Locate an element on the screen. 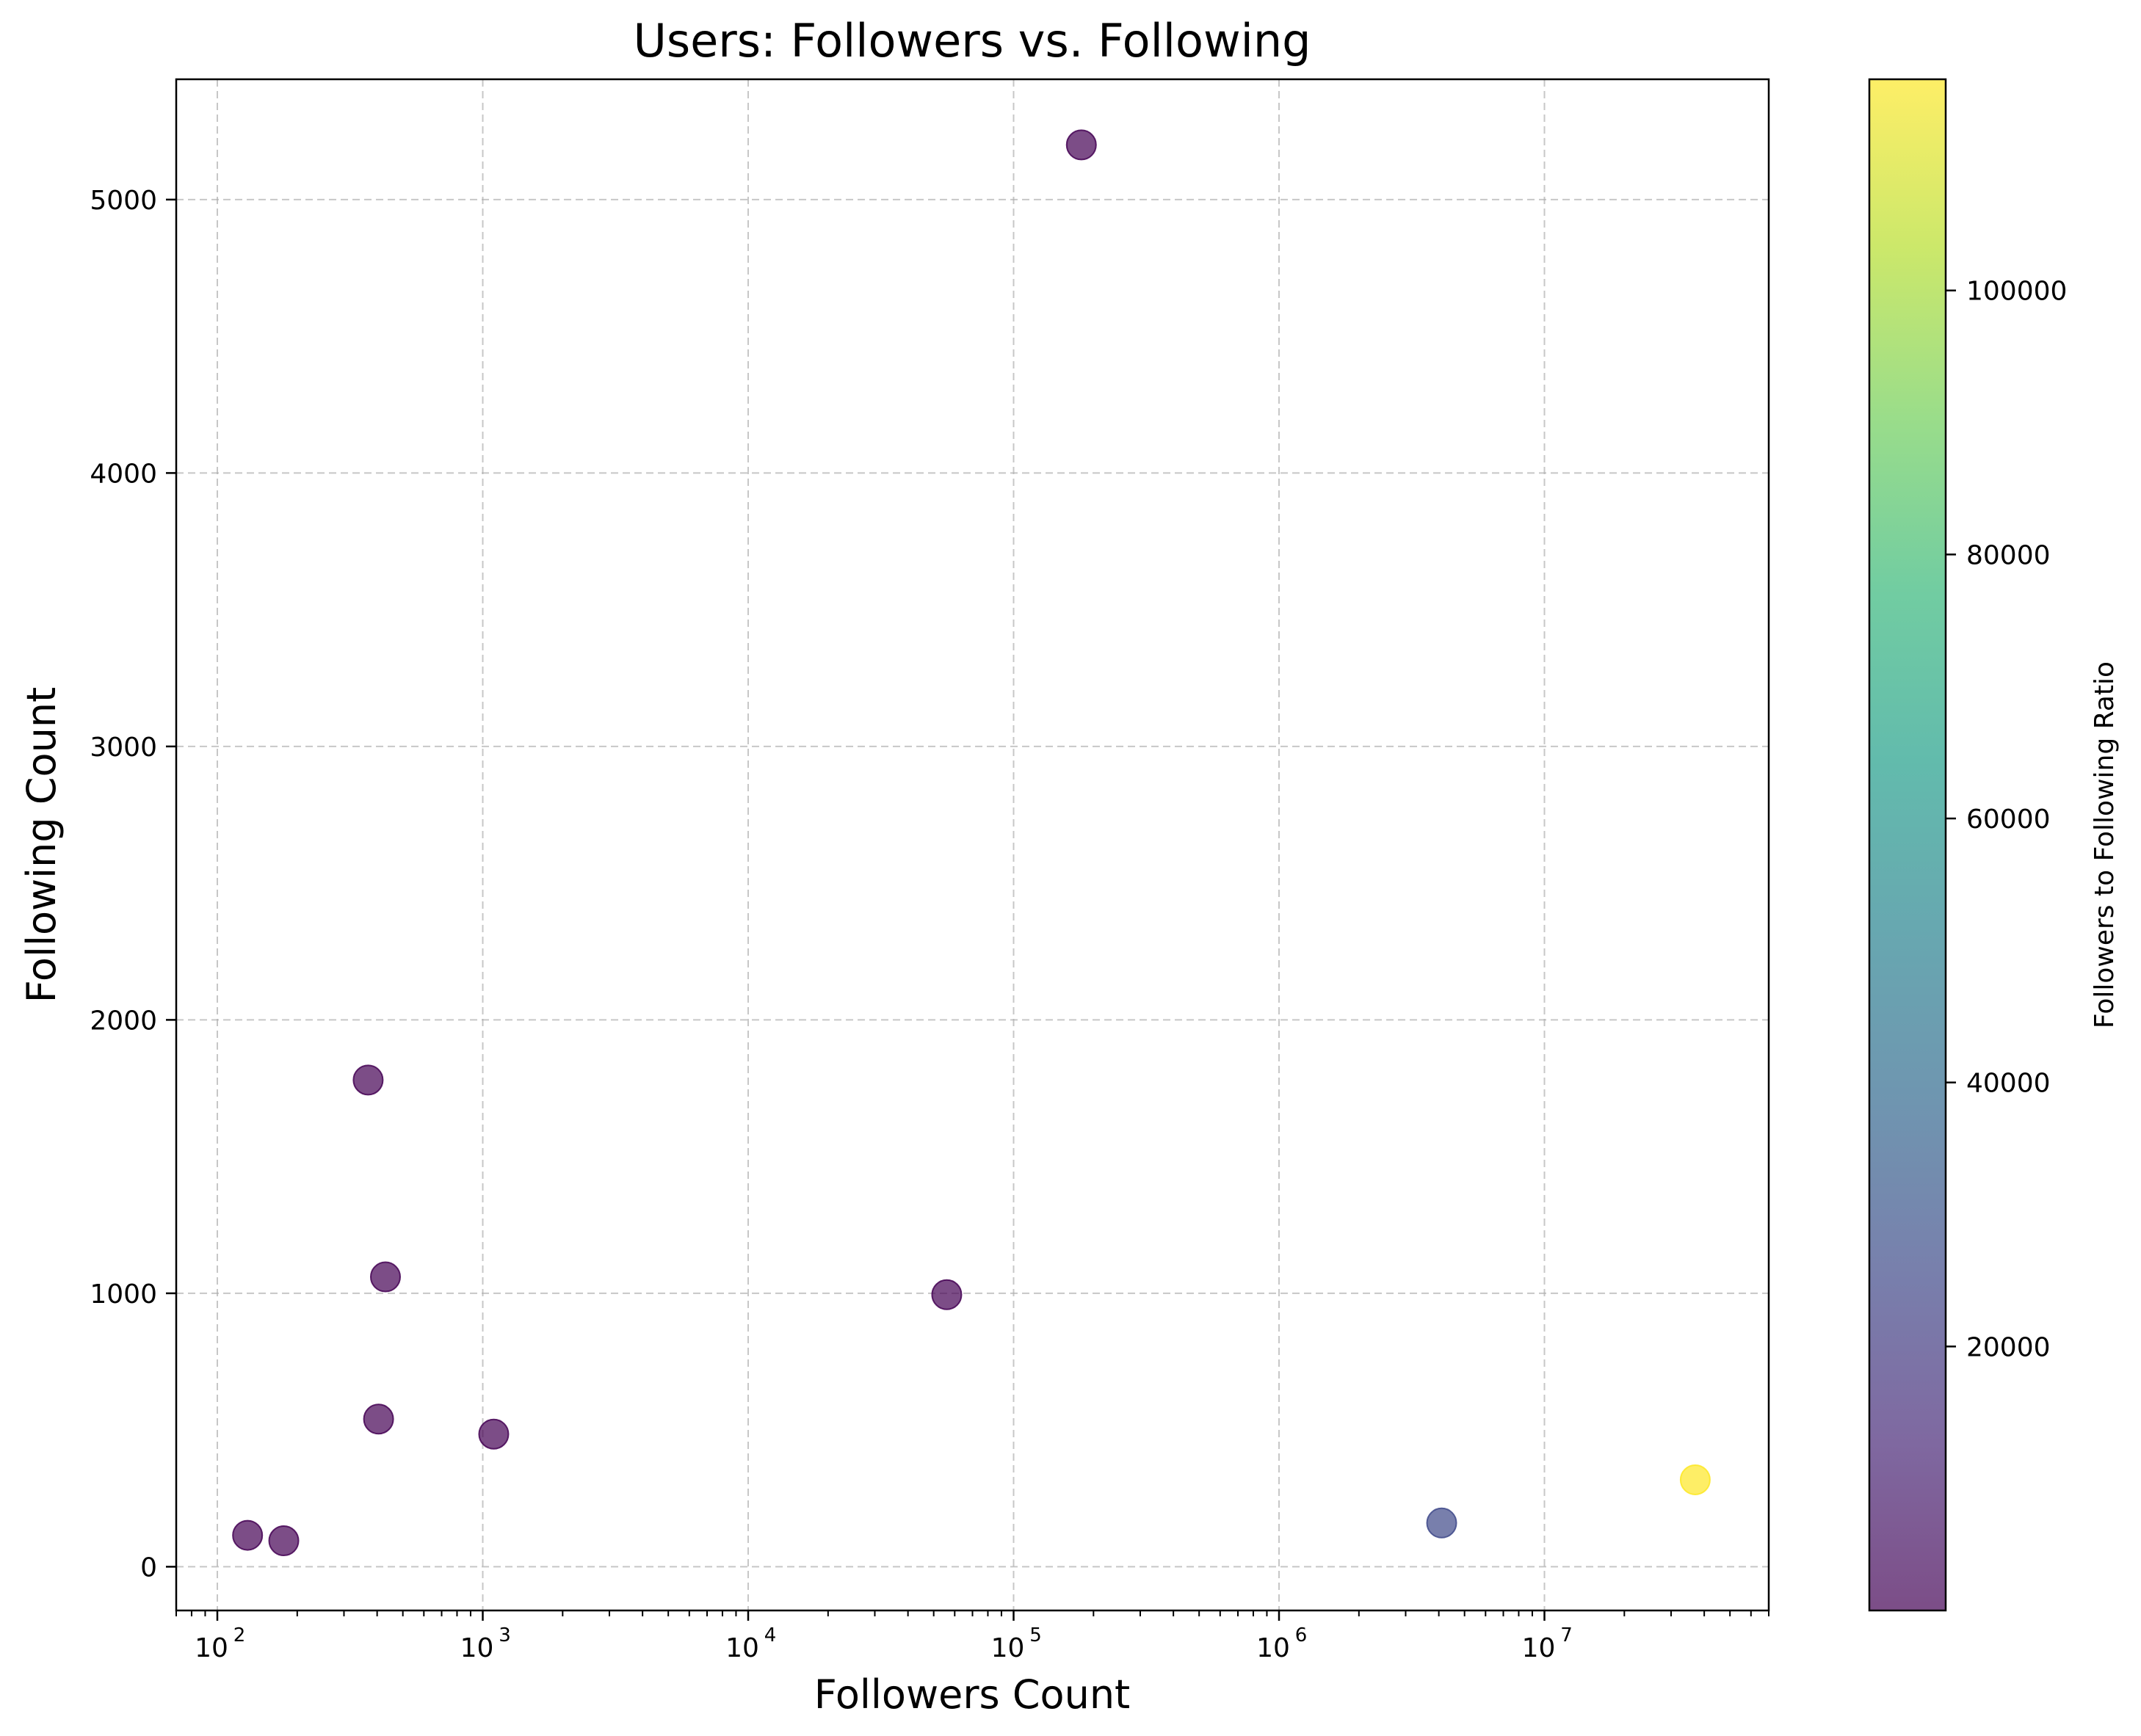 The height and width of the screenshot is (1736, 2141). x-tick-exponent: 2 is located at coordinates (240, 1635).